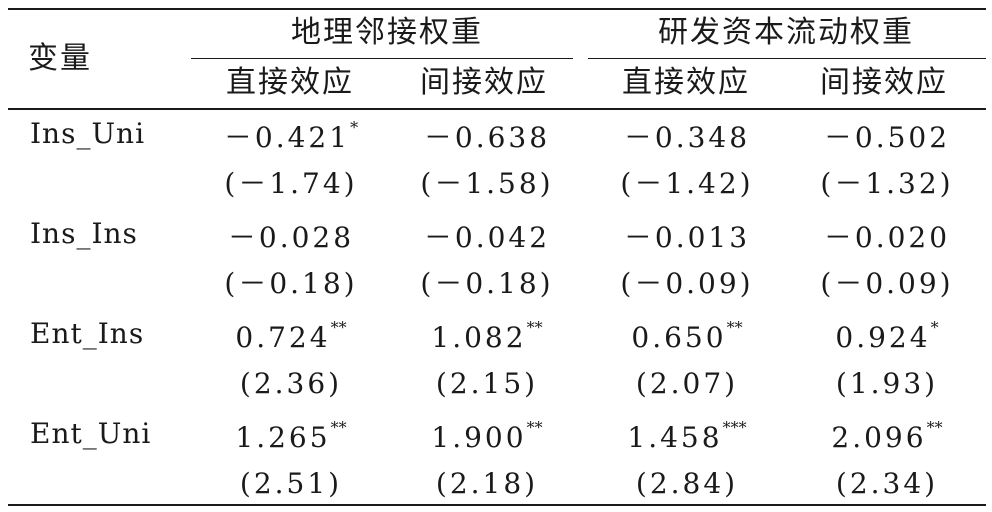  Describe the element at coordinates (887, 436) in the screenshot. I see `coefficient-cell: 2.096**` at that location.